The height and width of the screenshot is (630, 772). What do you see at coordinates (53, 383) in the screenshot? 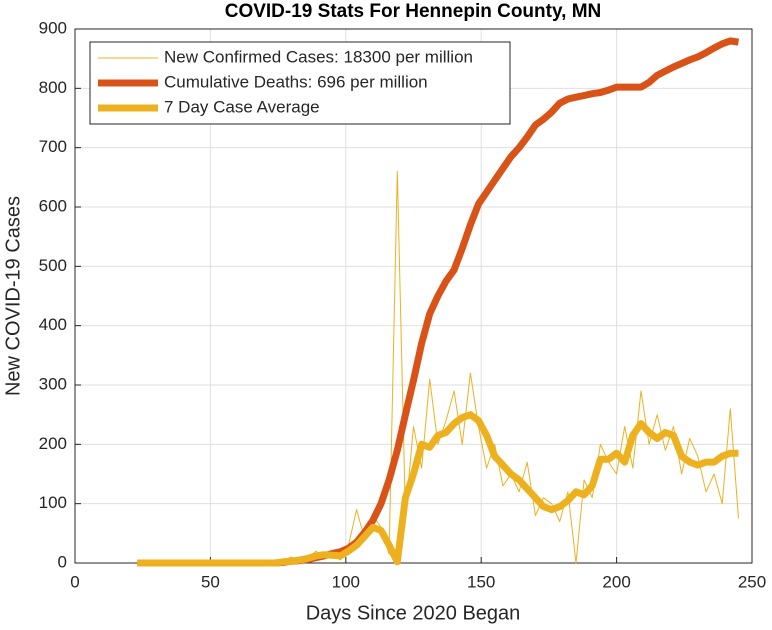
I see `y-tick-label: 300` at bounding box center [53, 383].